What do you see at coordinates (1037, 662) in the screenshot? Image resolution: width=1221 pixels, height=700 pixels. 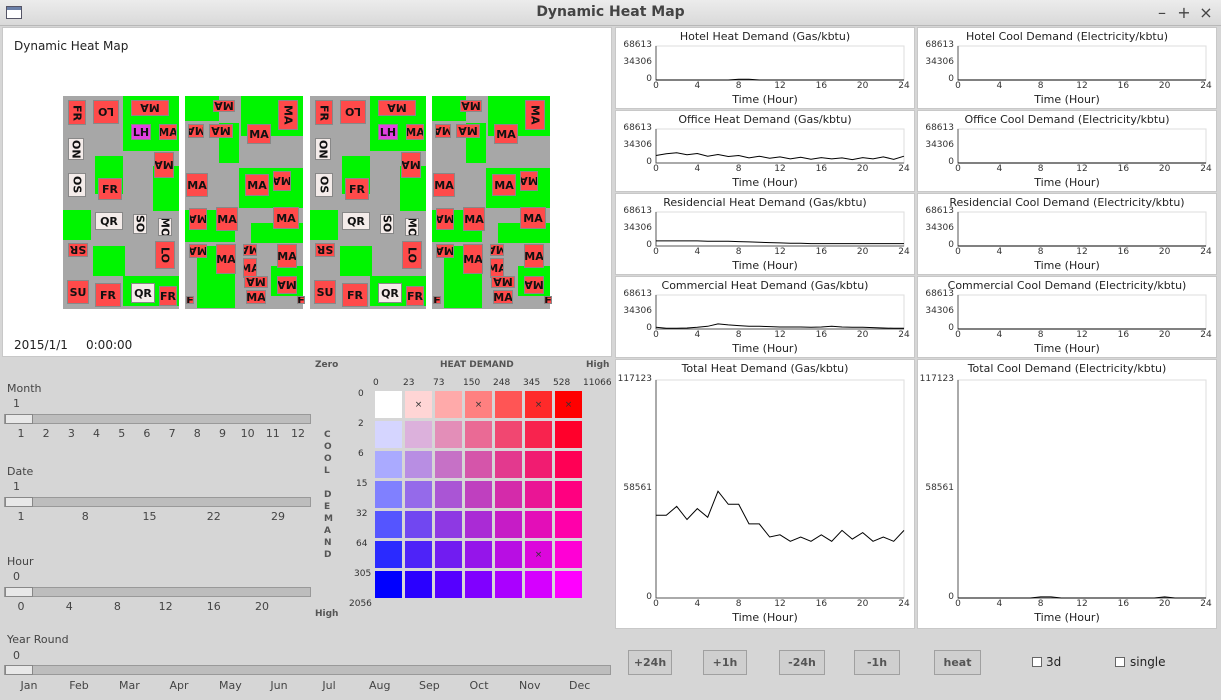 I see `3d-checkbox` at bounding box center [1037, 662].